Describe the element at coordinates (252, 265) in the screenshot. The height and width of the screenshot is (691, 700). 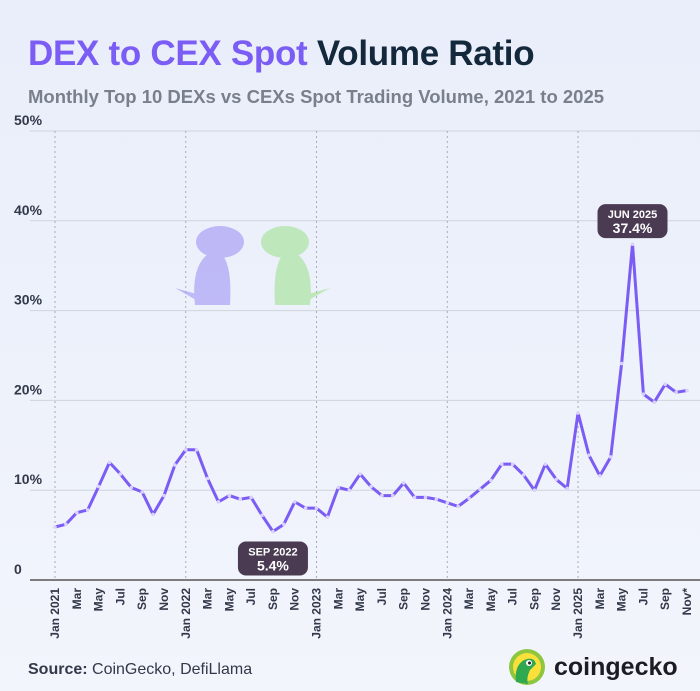
I see `mascot-illustration` at that location.